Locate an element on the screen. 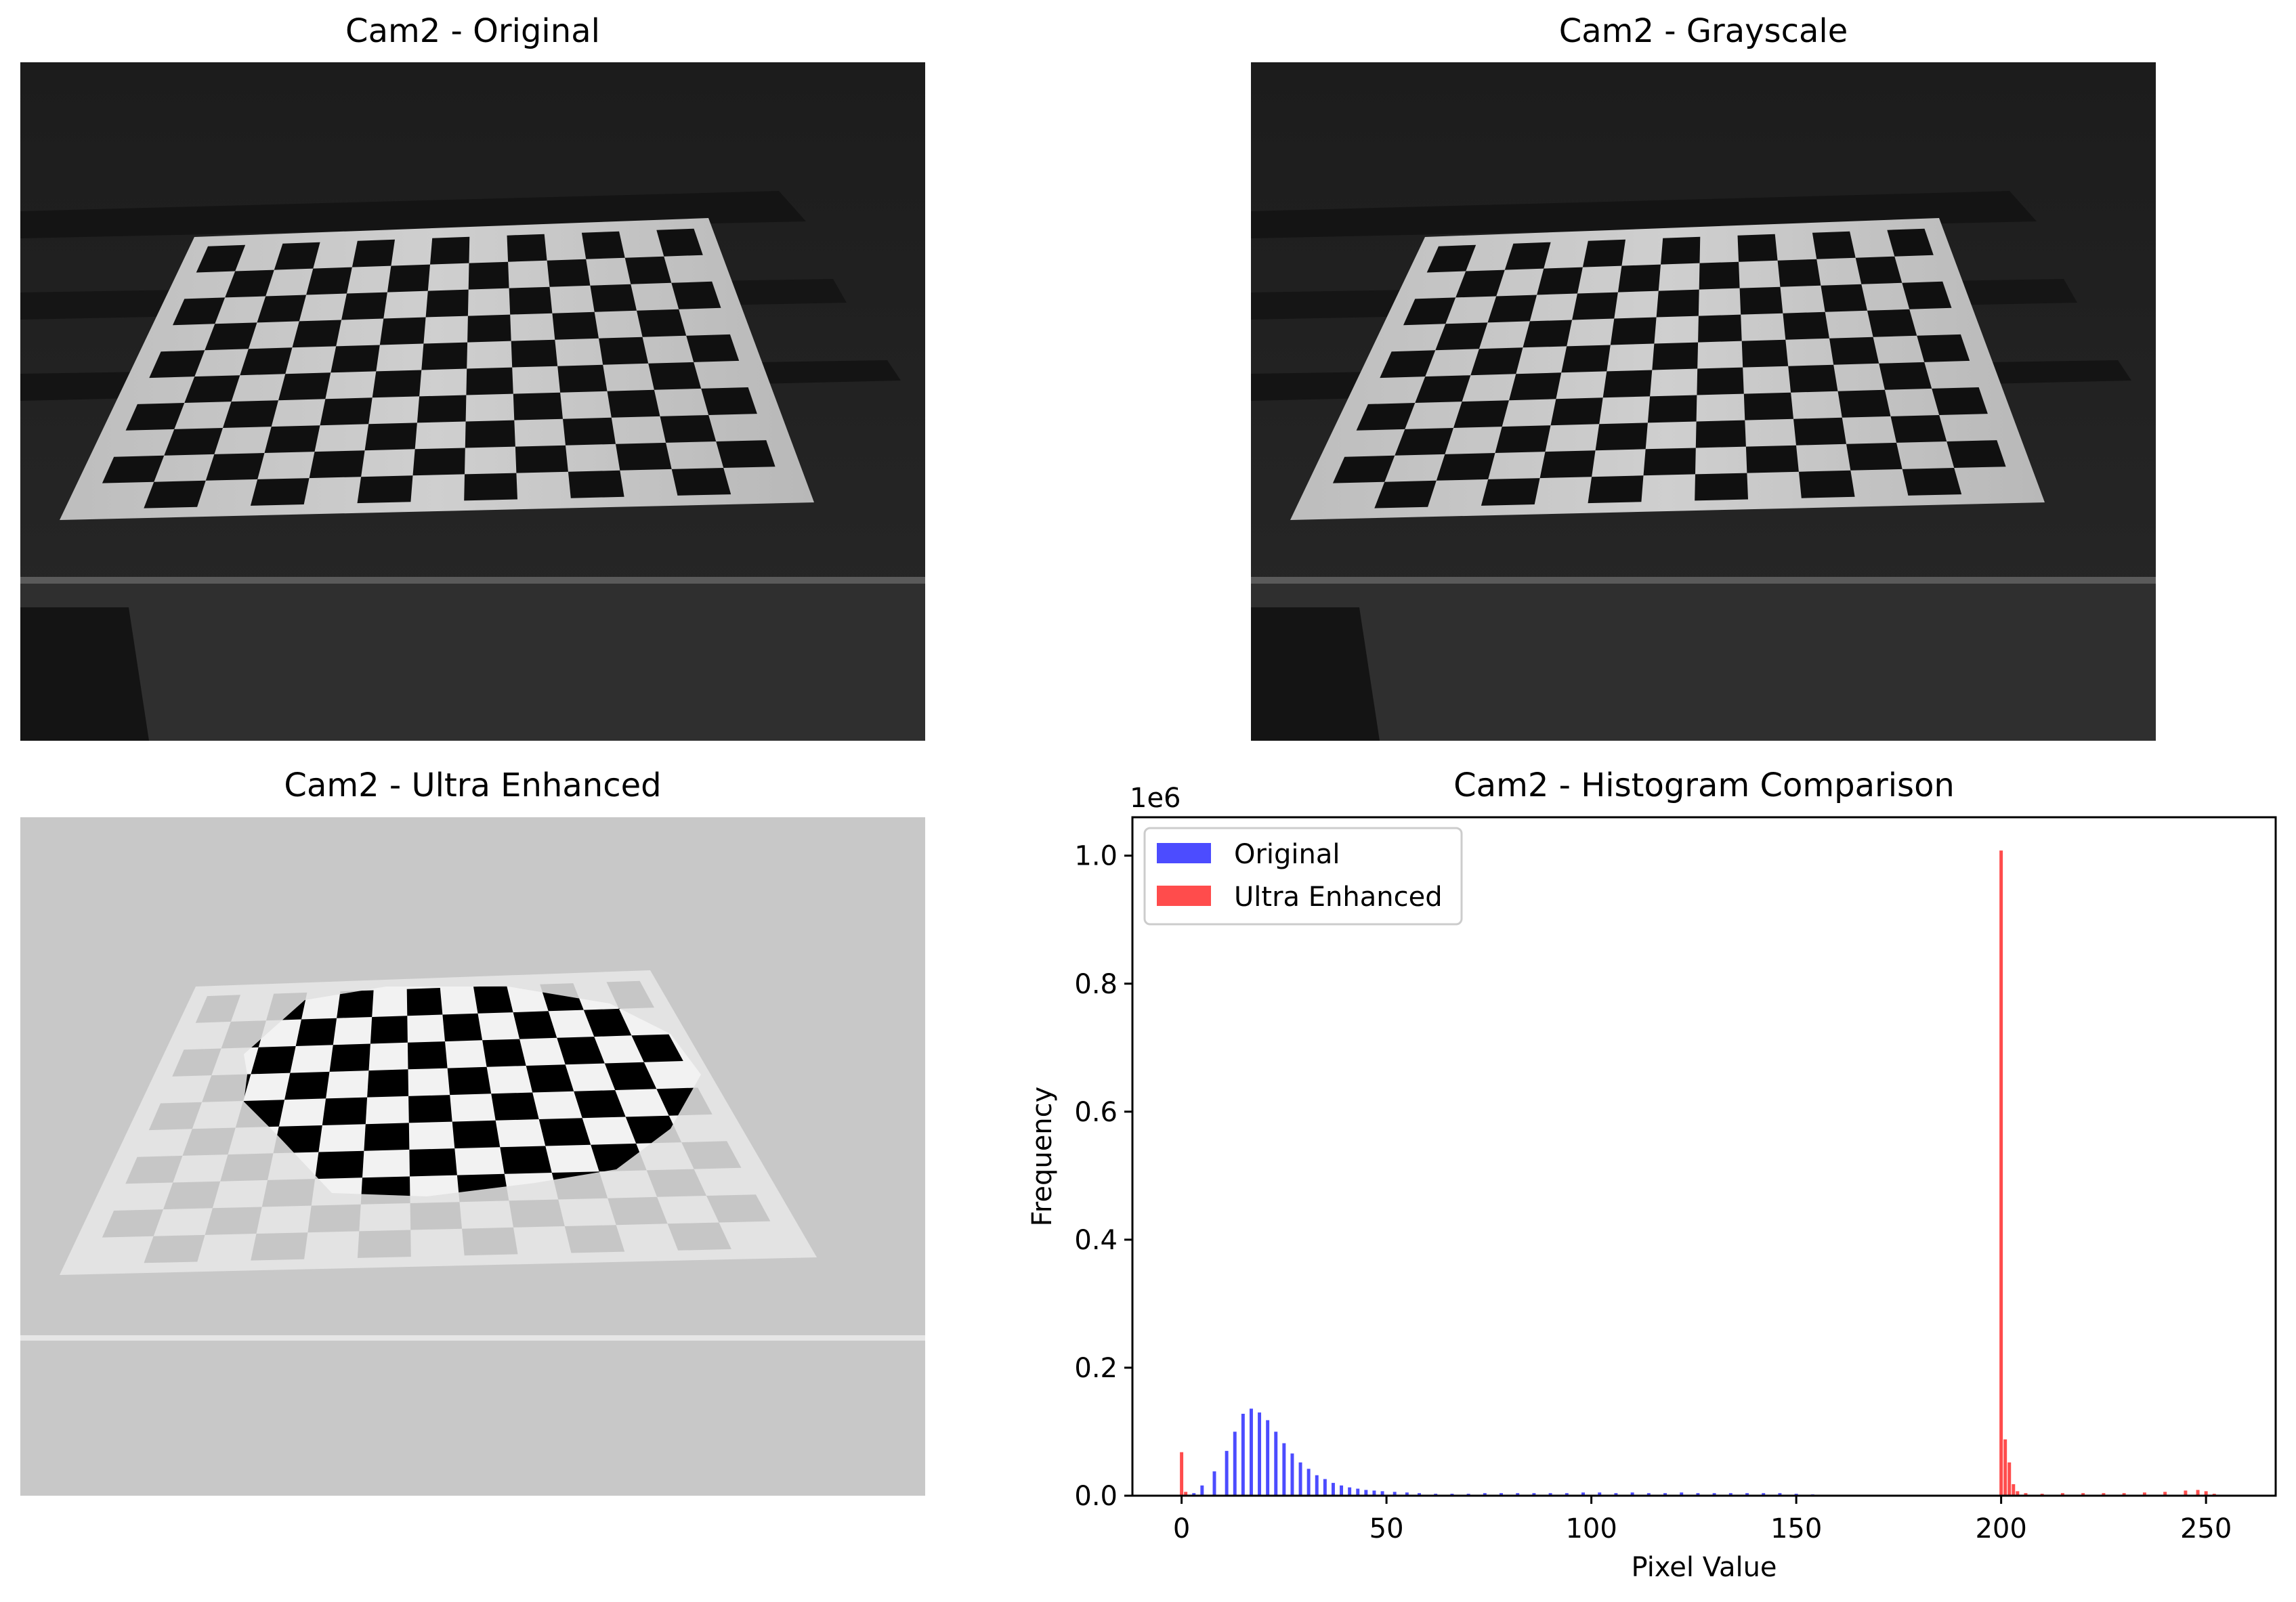  legend-swatch-enhanced is located at coordinates (1184, 896).